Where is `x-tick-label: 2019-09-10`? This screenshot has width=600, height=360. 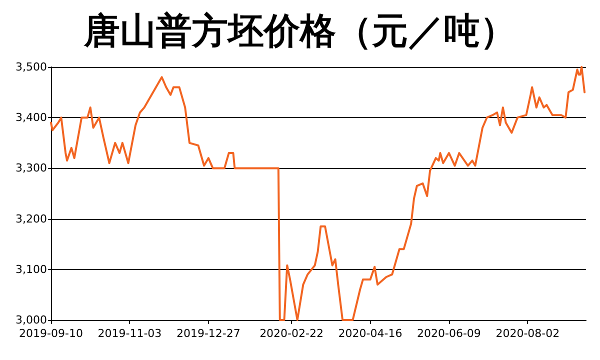
x-tick-label: 2019-09-10 is located at coordinates (51, 333).